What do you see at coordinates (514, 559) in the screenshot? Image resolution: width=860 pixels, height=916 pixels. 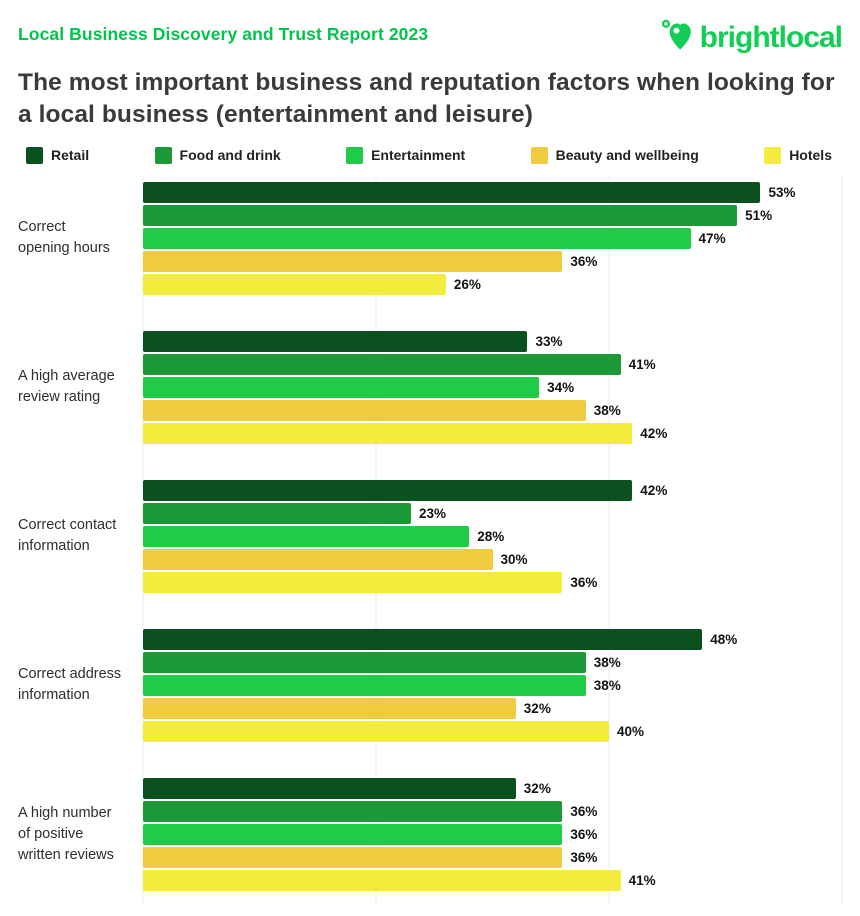 I see `bar-value-label: 30%` at bounding box center [514, 559].